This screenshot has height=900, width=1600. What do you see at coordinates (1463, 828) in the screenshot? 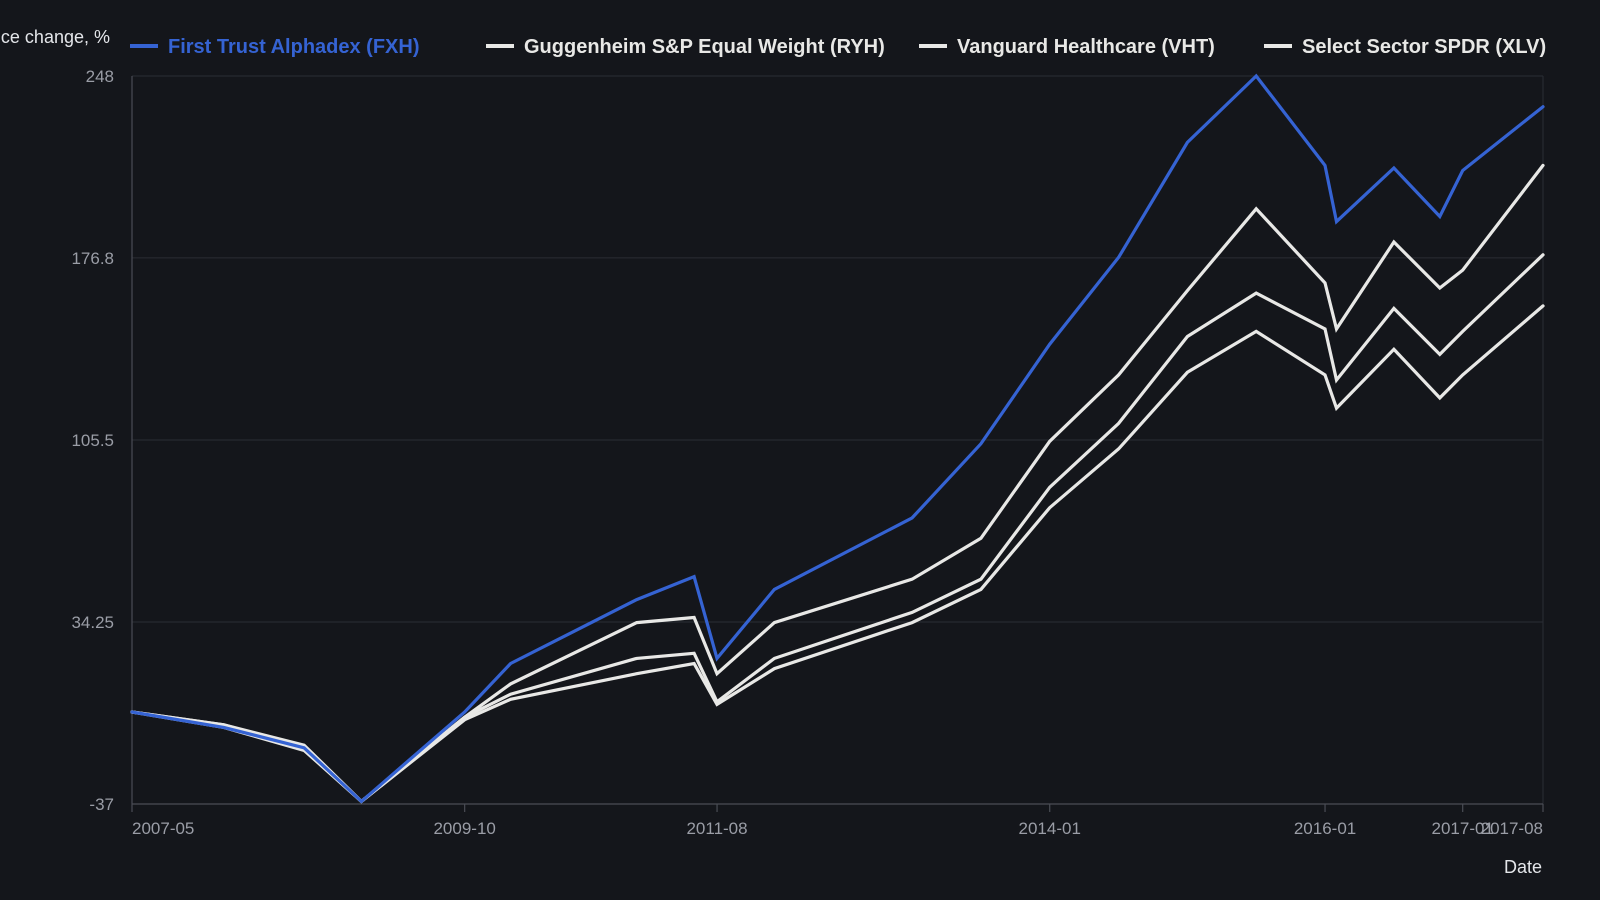
I see `x-tick-label: 2017-01` at bounding box center [1463, 828].